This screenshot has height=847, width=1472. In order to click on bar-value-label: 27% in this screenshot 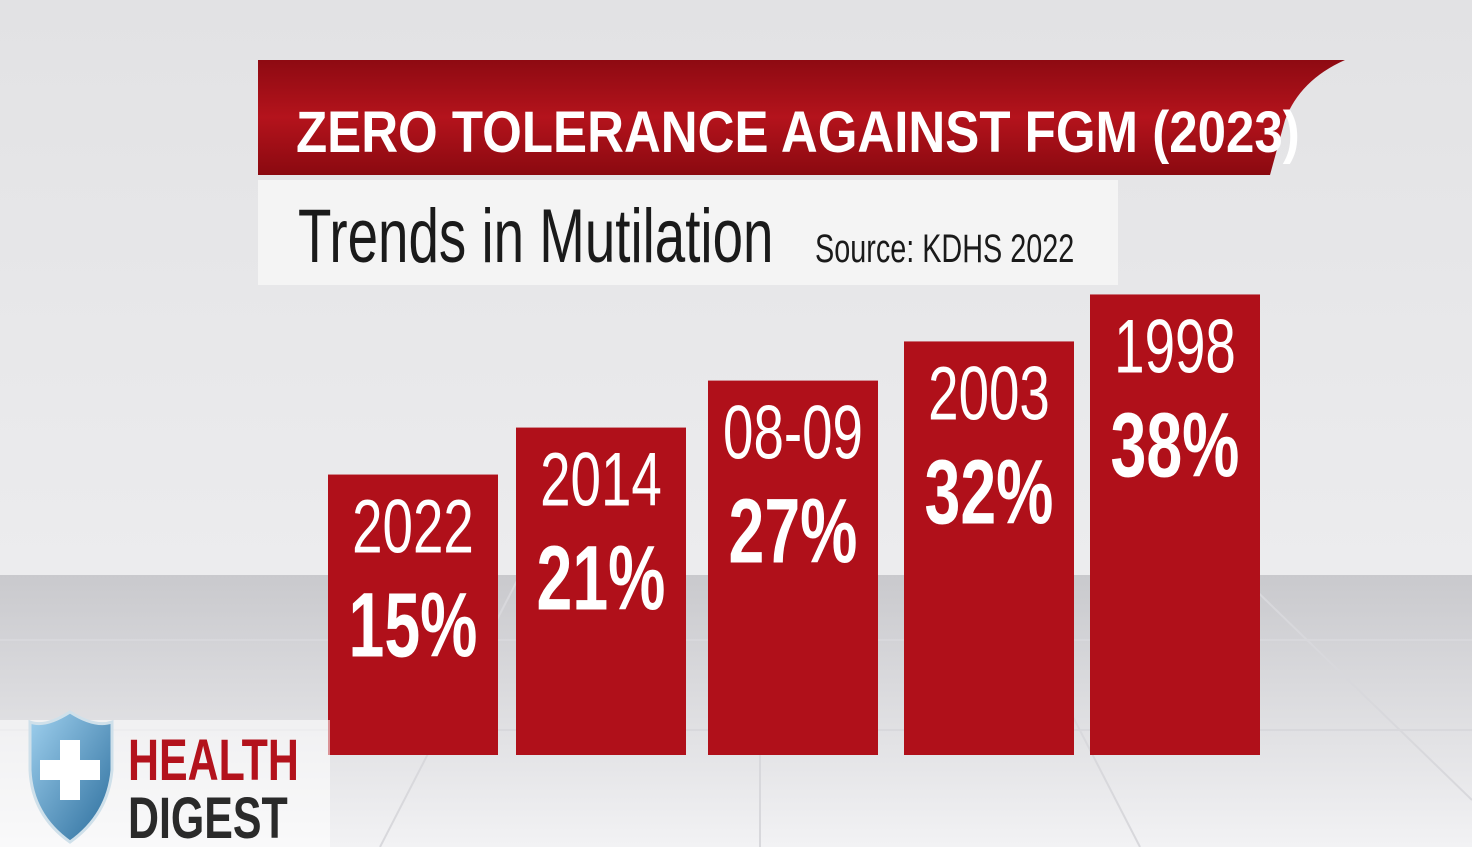, I will do `click(793, 530)`.